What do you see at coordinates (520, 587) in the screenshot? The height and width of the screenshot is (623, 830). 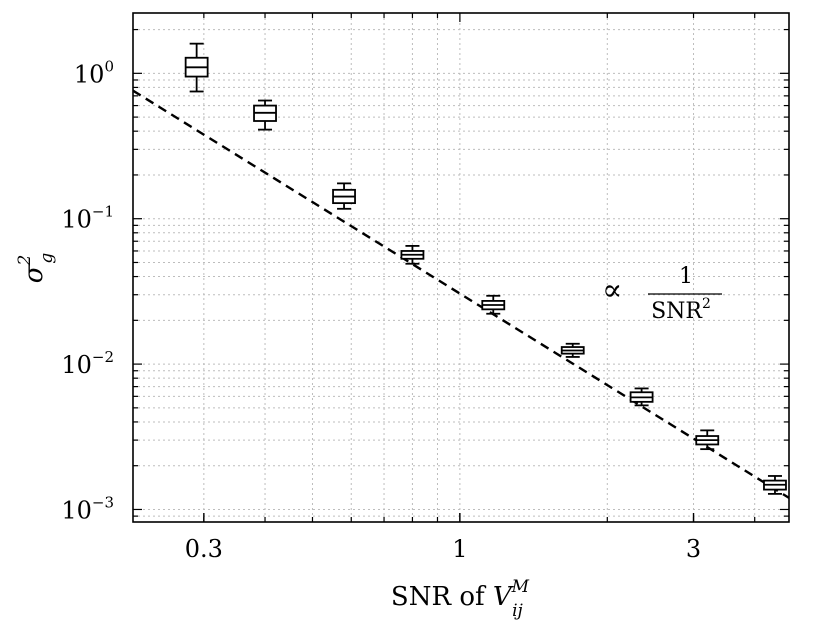 I see `x-axis-label-sup: M` at bounding box center [520, 587].